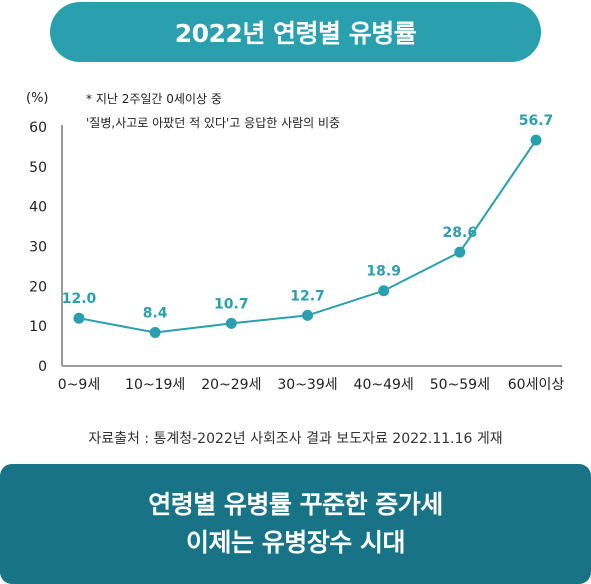 Image resolution: width=591 pixels, height=584 pixels. I want to click on data-label: 8.4, so click(155, 314).